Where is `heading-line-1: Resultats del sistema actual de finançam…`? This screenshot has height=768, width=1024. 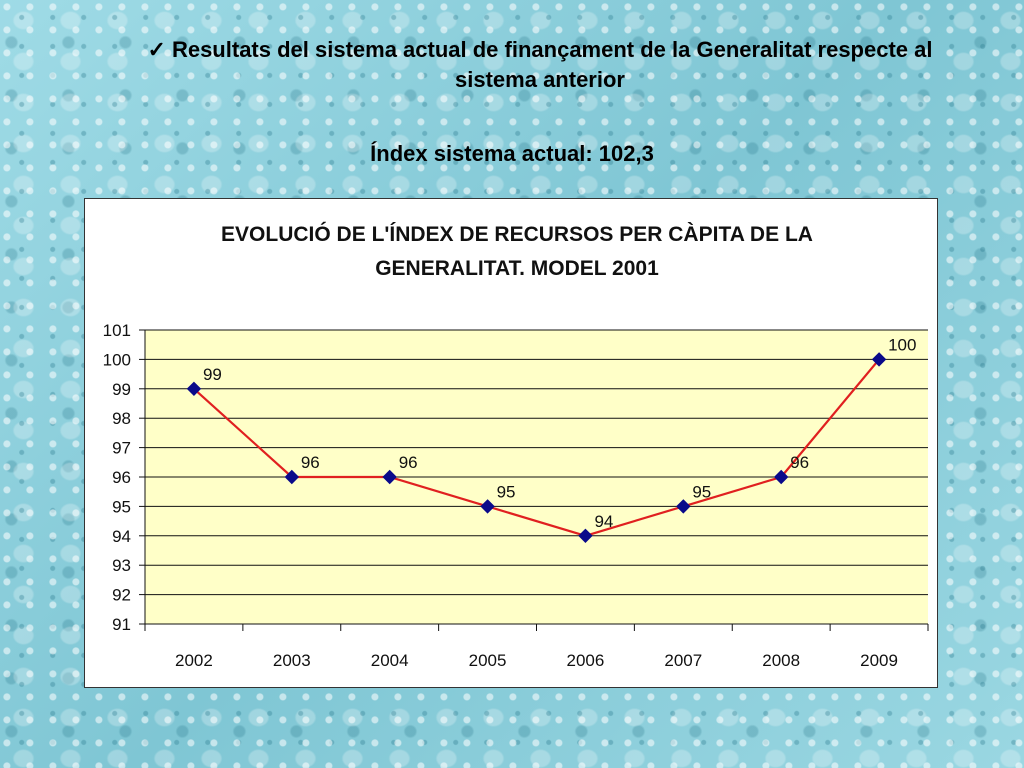
heading-line-1: Resultats del sistema actual de finançam… is located at coordinates (552, 49).